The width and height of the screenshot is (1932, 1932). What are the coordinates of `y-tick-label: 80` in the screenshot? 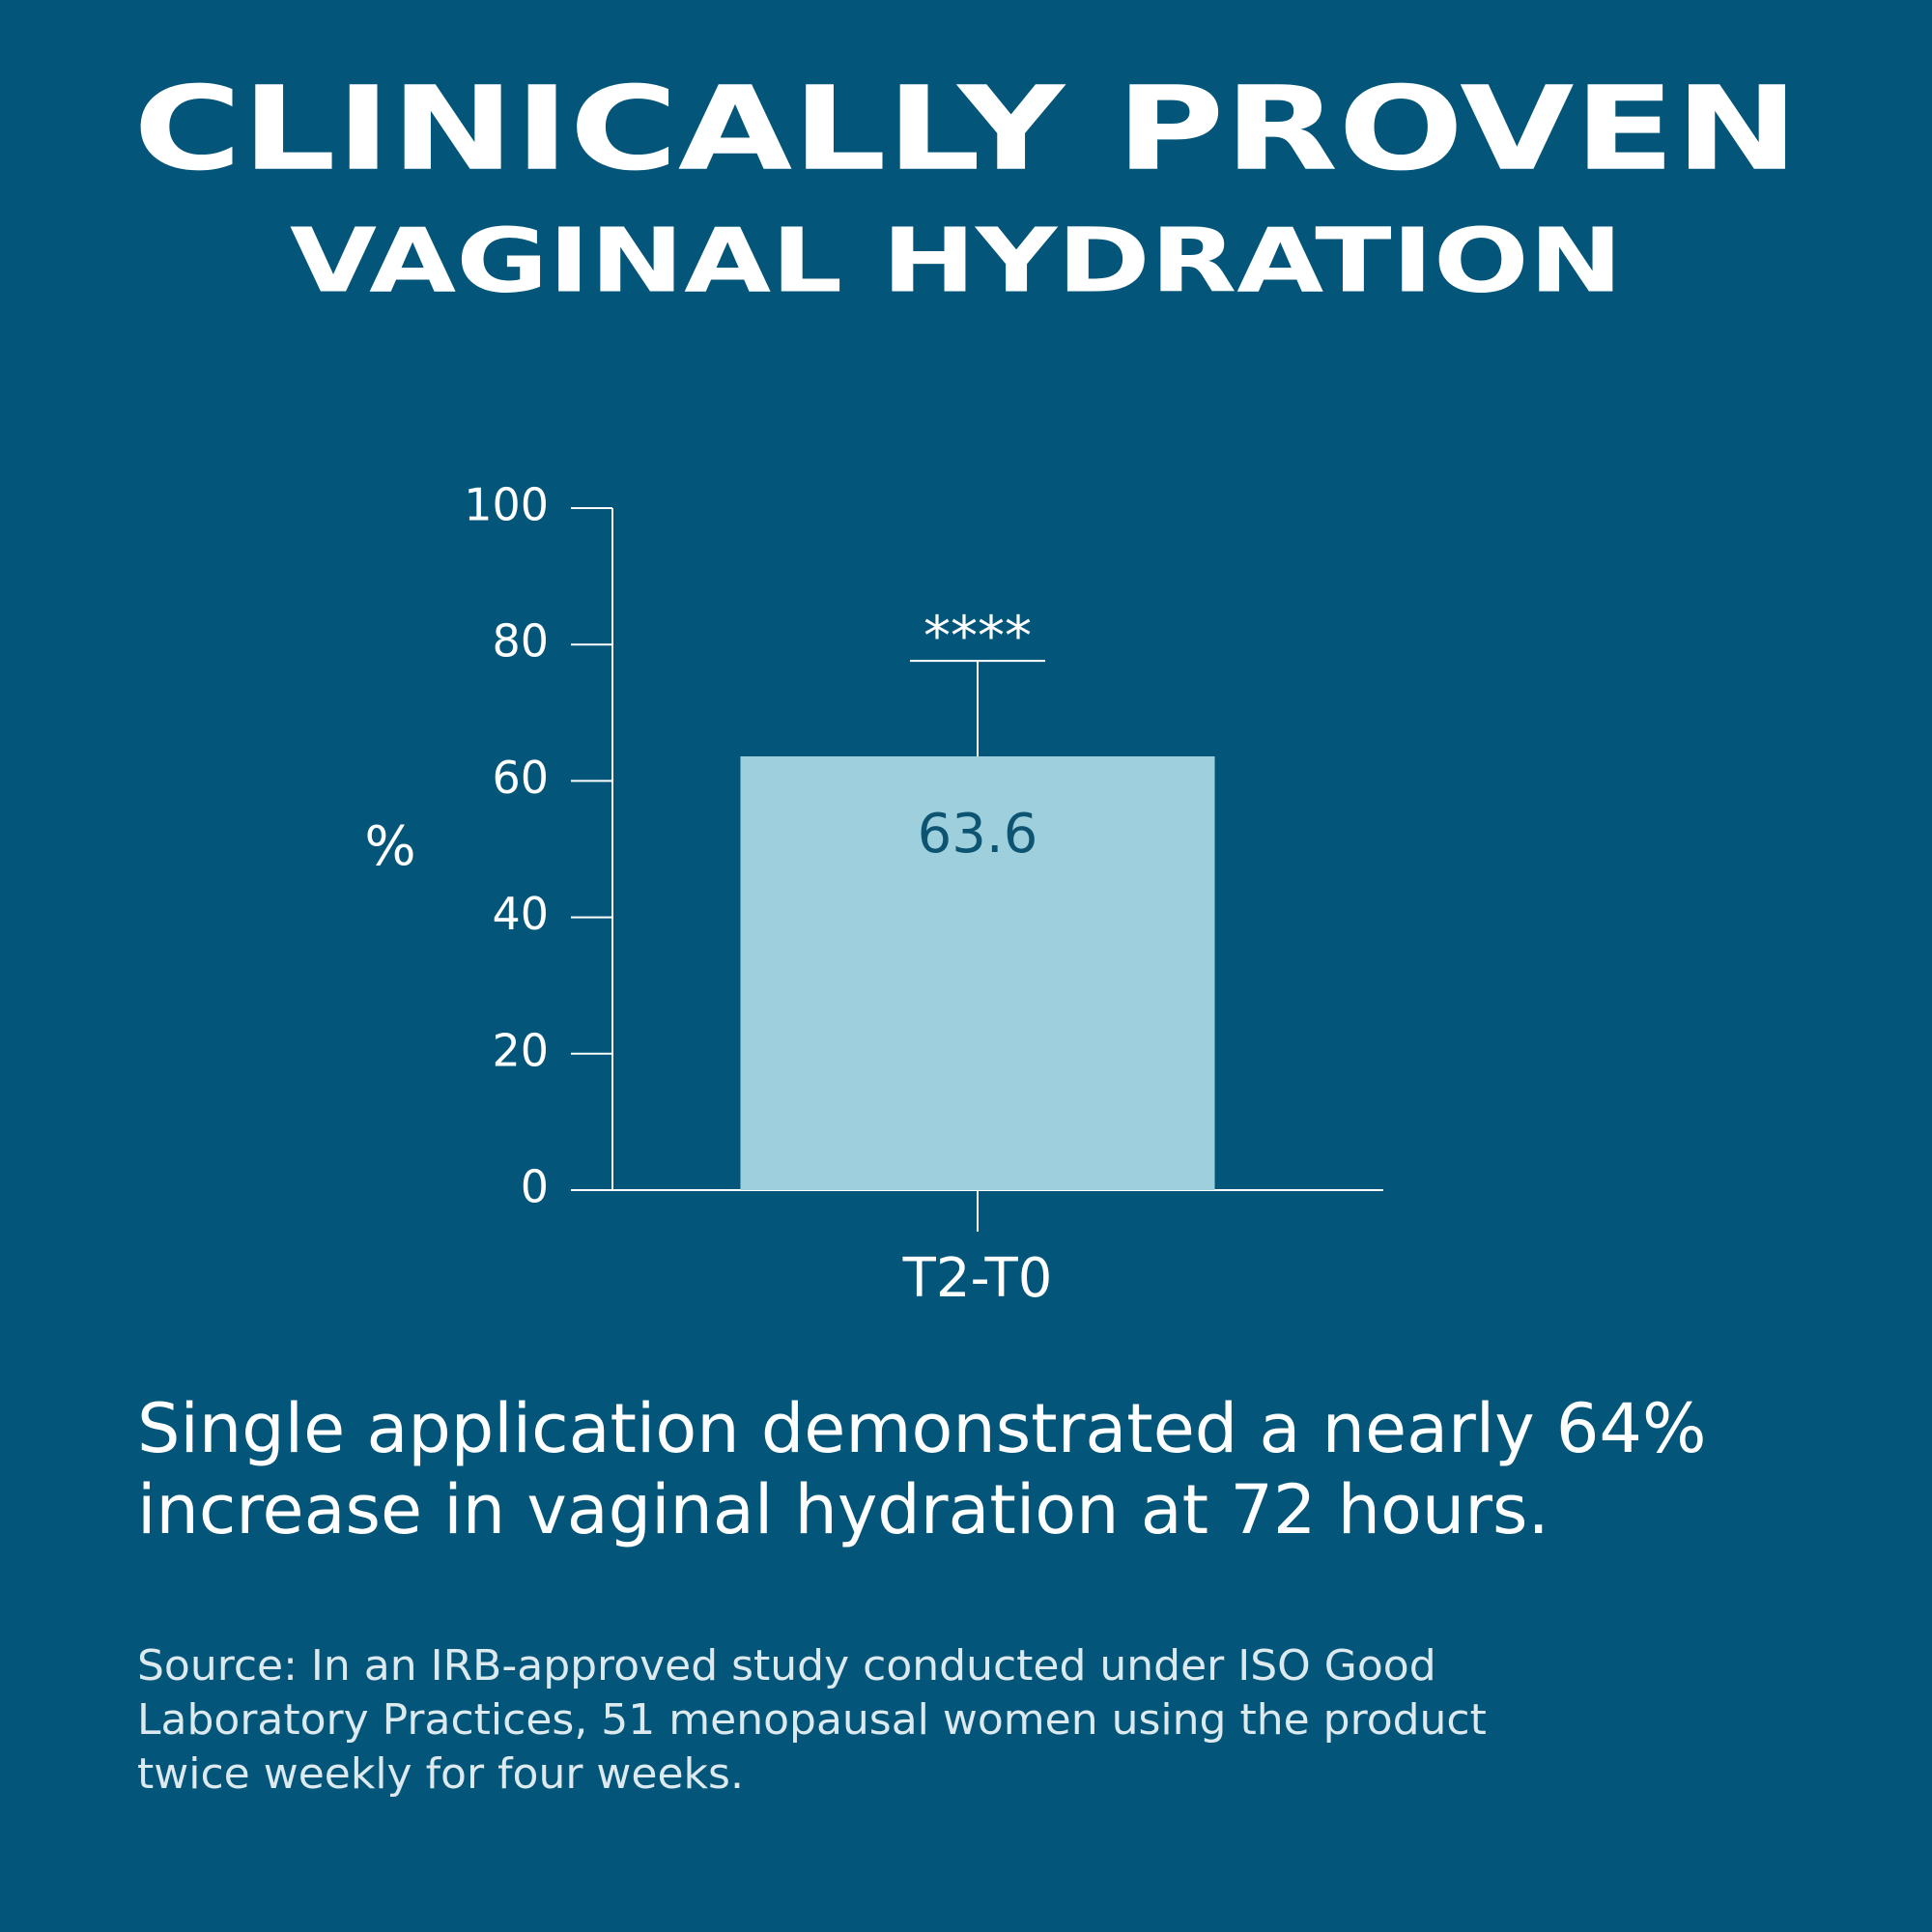 It's located at (520, 641).